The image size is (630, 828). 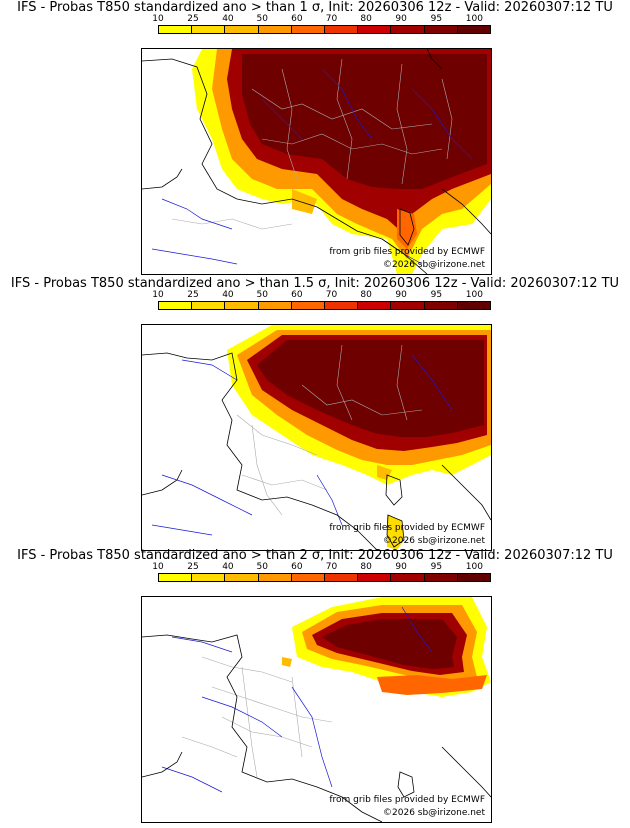 What do you see at coordinates (287, 662) in the screenshot?
I see `prob-zone-dot` at bounding box center [287, 662].